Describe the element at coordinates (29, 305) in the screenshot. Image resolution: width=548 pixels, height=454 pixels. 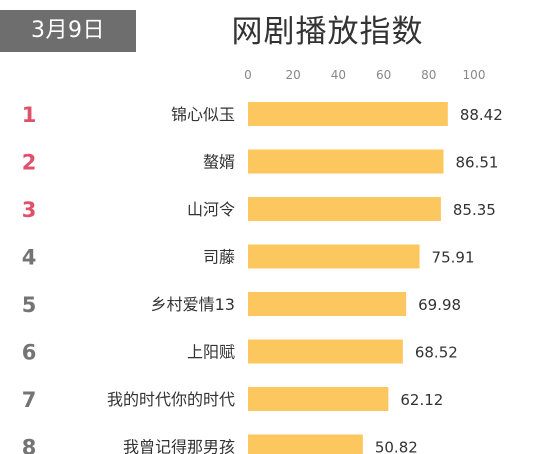
I see `rank-number: 5` at that location.